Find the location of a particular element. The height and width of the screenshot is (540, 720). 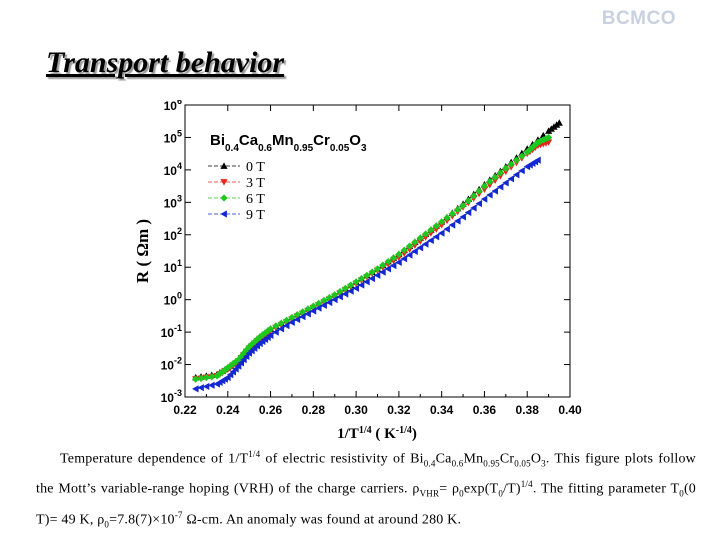

label-run: ( K is located at coordinates (384, 434).